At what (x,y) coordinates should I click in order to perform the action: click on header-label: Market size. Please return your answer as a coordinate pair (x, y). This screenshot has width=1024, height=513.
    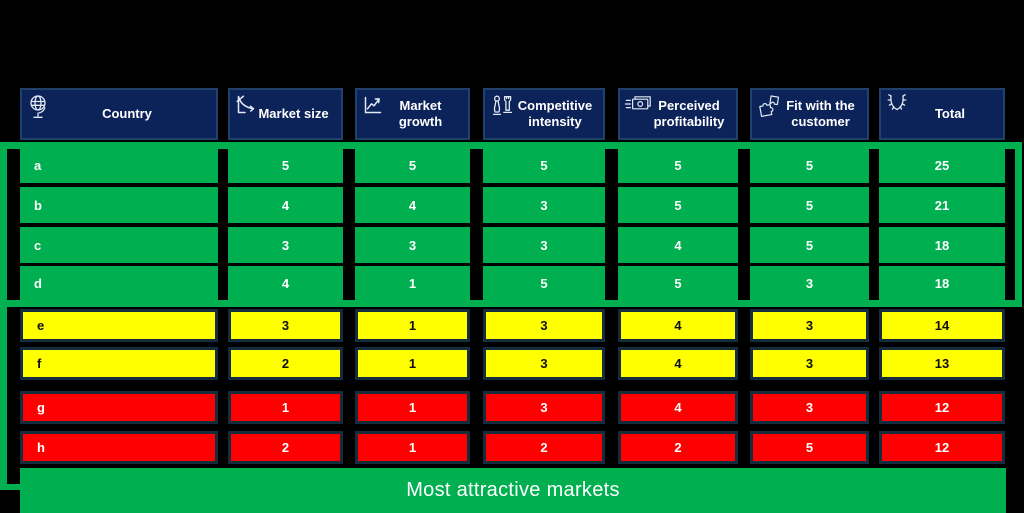
    Looking at the image, I should click on (293, 114).